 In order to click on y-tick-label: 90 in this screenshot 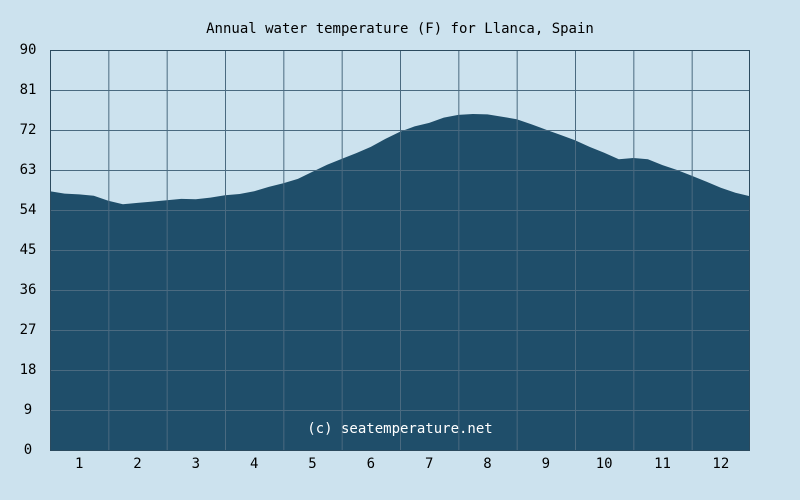, I will do `click(28, 50)`.